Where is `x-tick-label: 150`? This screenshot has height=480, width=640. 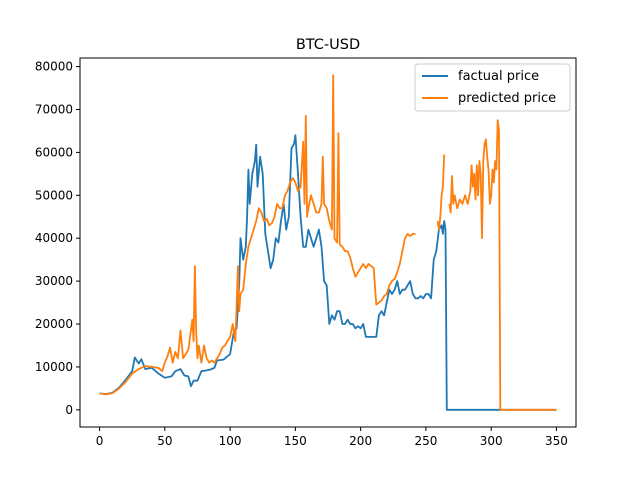 x-tick-label: 150 is located at coordinates (295, 441).